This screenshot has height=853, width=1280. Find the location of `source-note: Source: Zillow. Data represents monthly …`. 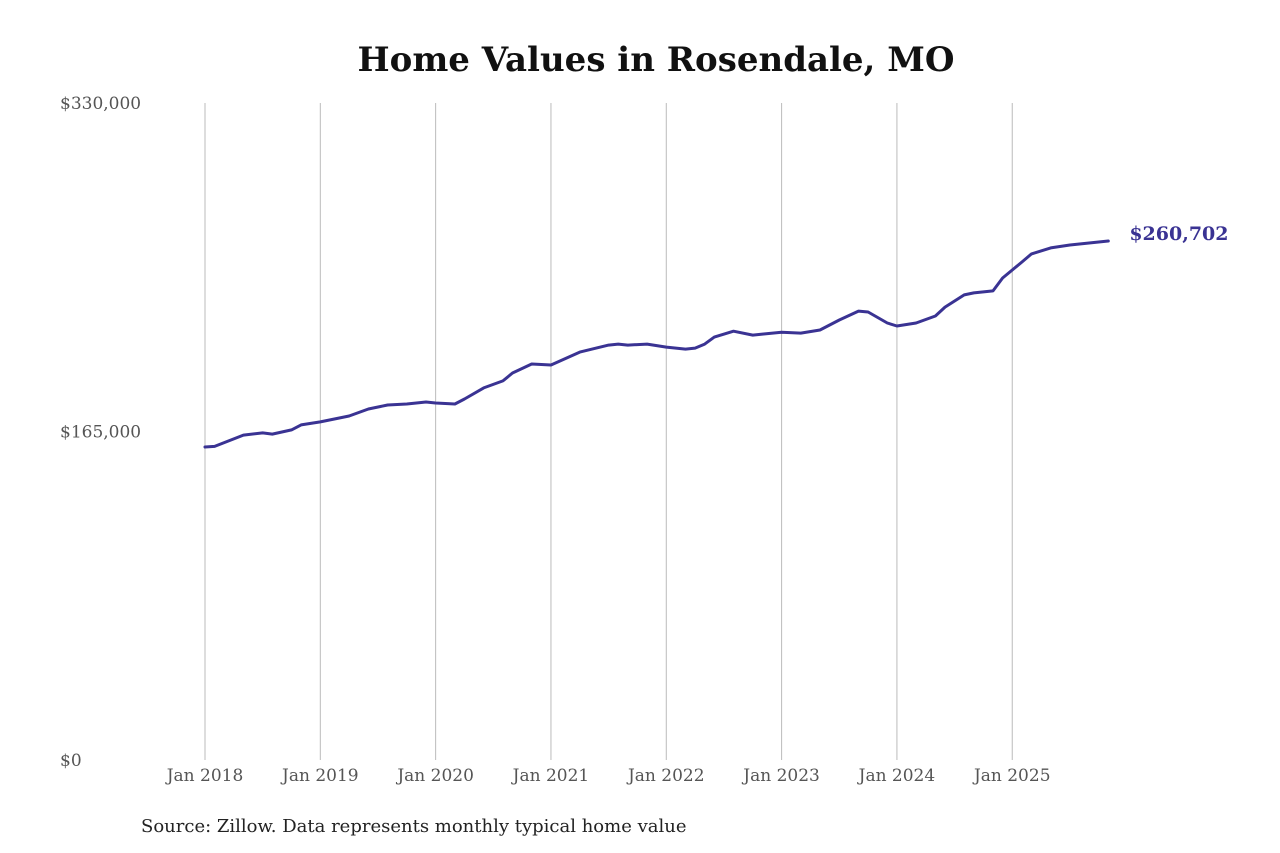

source-note: Source: Zillow. Data represents monthly … is located at coordinates (414, 826).